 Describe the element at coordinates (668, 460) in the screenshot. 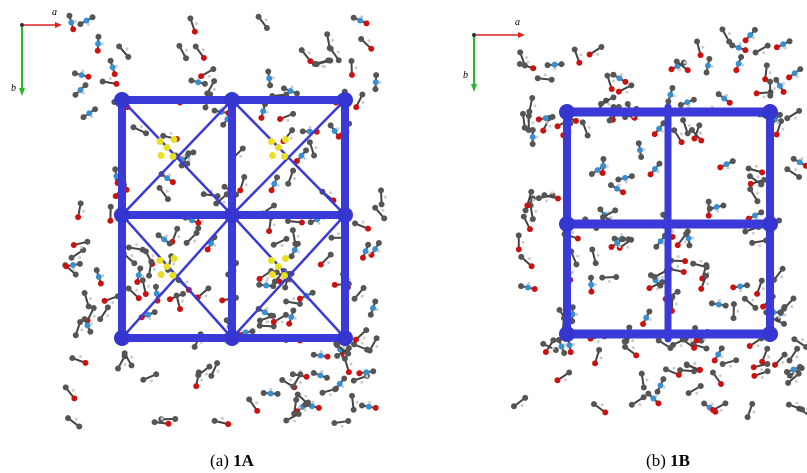

I see `caption: (b) 1B` at that location.